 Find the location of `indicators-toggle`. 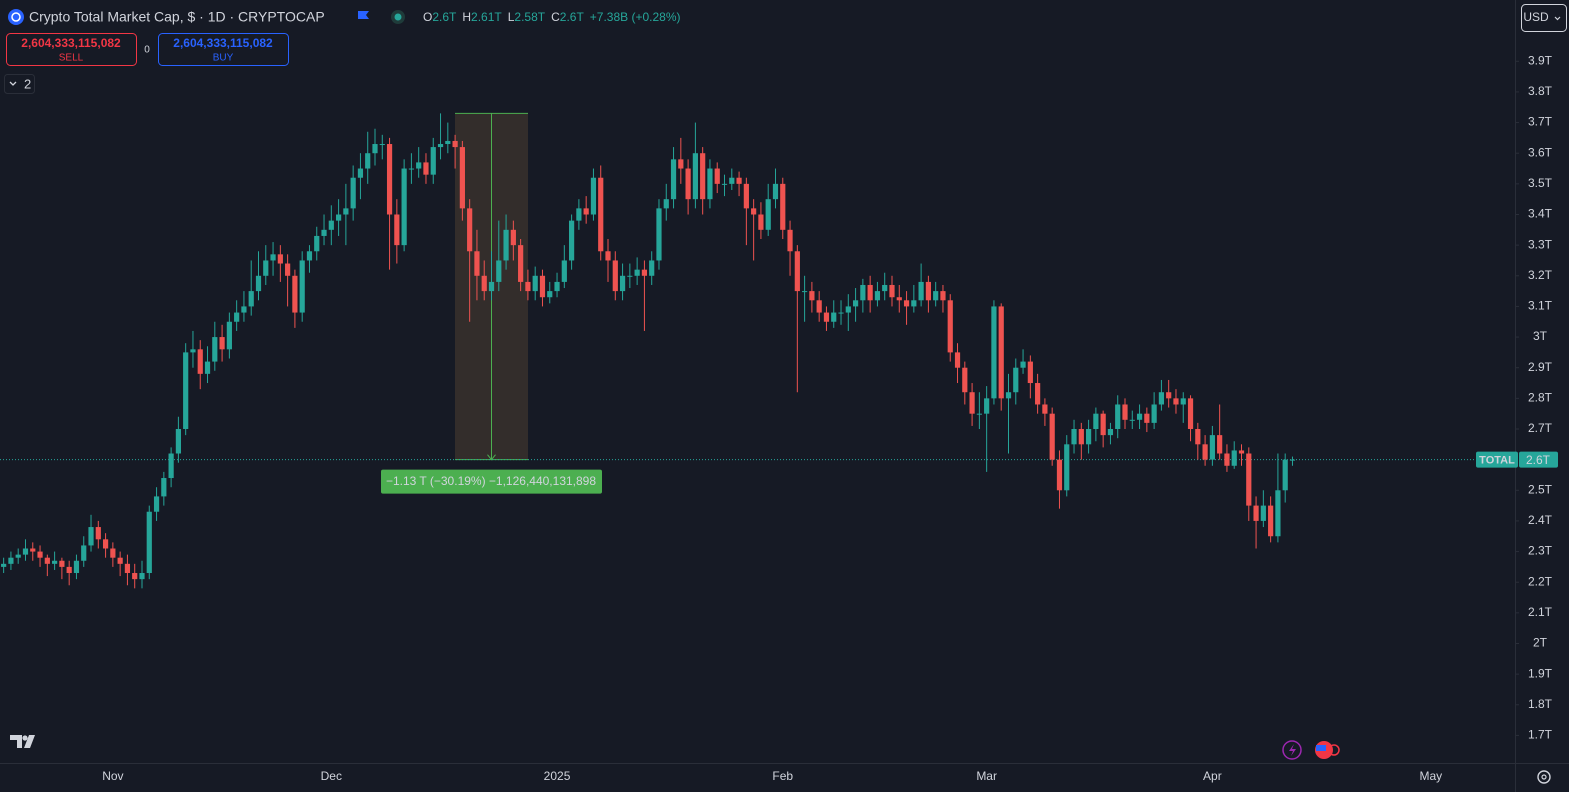

indicators-toggle is located at coordinates (19, 84).